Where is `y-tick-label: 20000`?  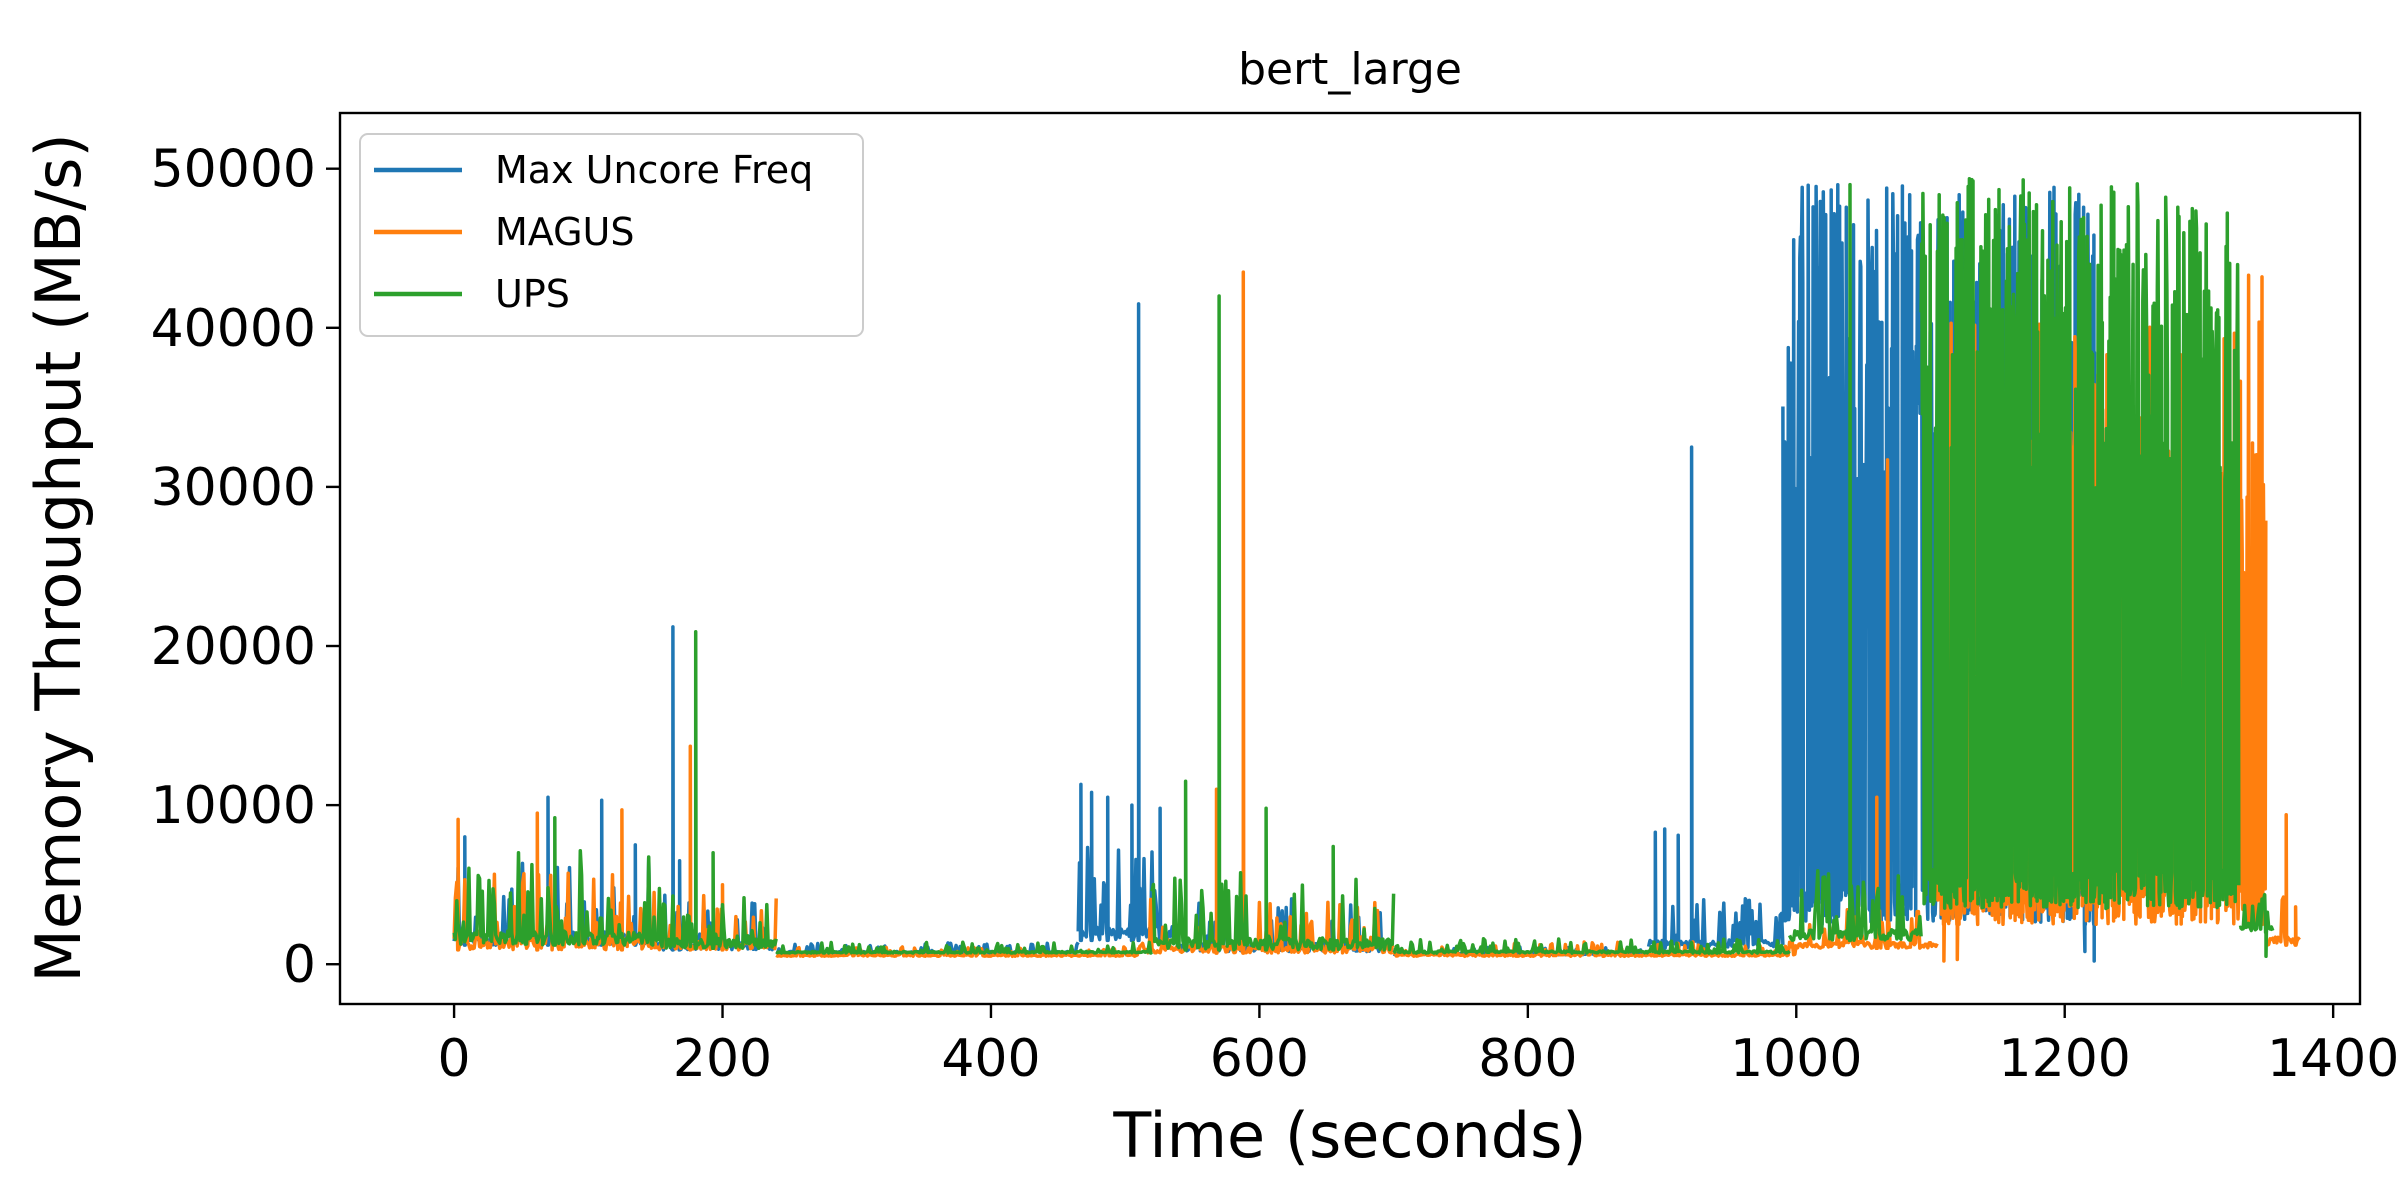 y-tick-label: 20000 is located at coordinates (233, 647).